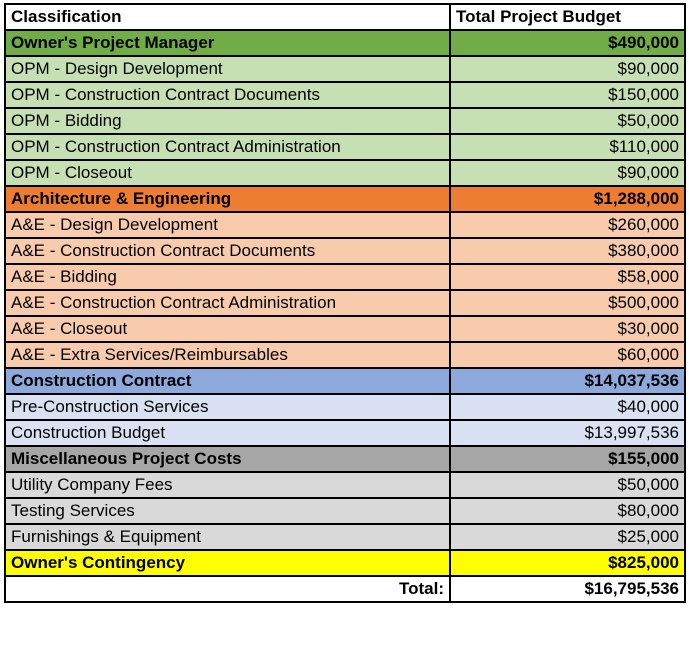  I want to click on item-row: Construction Budget $13,997,536, so click(345, 433).